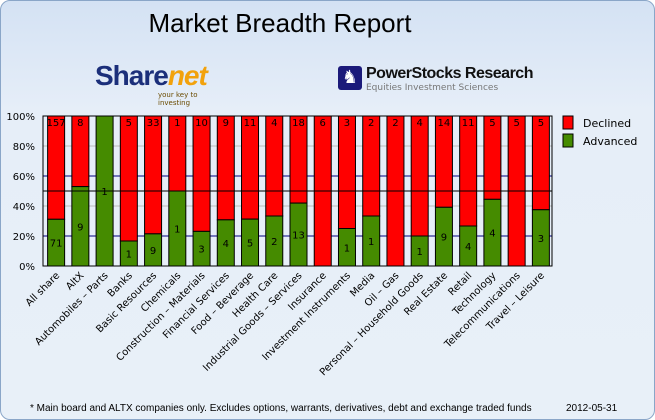  I want to click on declined-label: 1, so click(177, 123).